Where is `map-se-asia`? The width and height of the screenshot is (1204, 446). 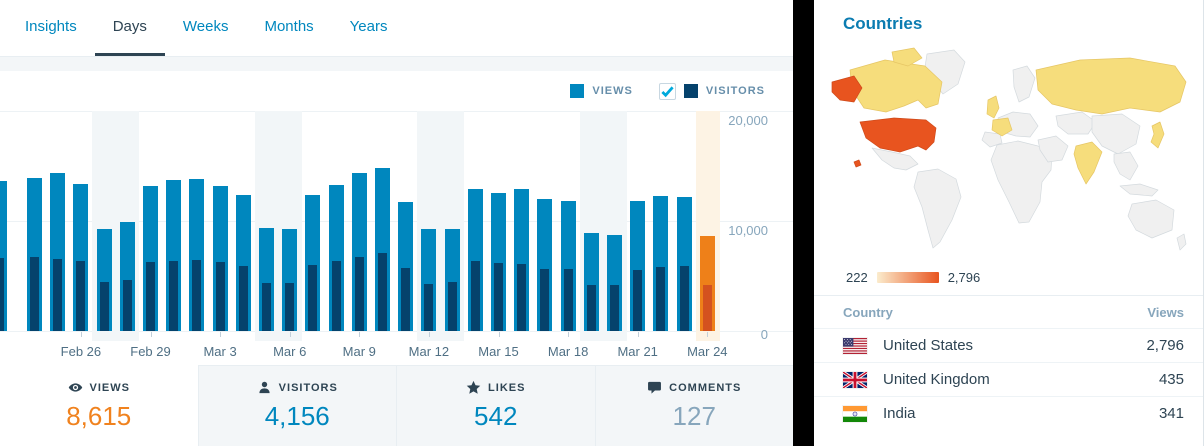
map-se-asia is located at coordinates (1126, 166).